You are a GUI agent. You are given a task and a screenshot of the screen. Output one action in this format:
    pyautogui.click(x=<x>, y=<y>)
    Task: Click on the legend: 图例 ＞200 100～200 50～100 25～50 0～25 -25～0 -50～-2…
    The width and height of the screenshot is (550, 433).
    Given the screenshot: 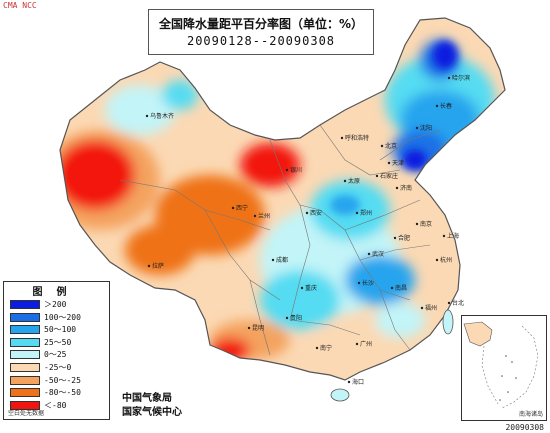 What is the action you would take?
    pyautogui.click(x=56, y=350)
    